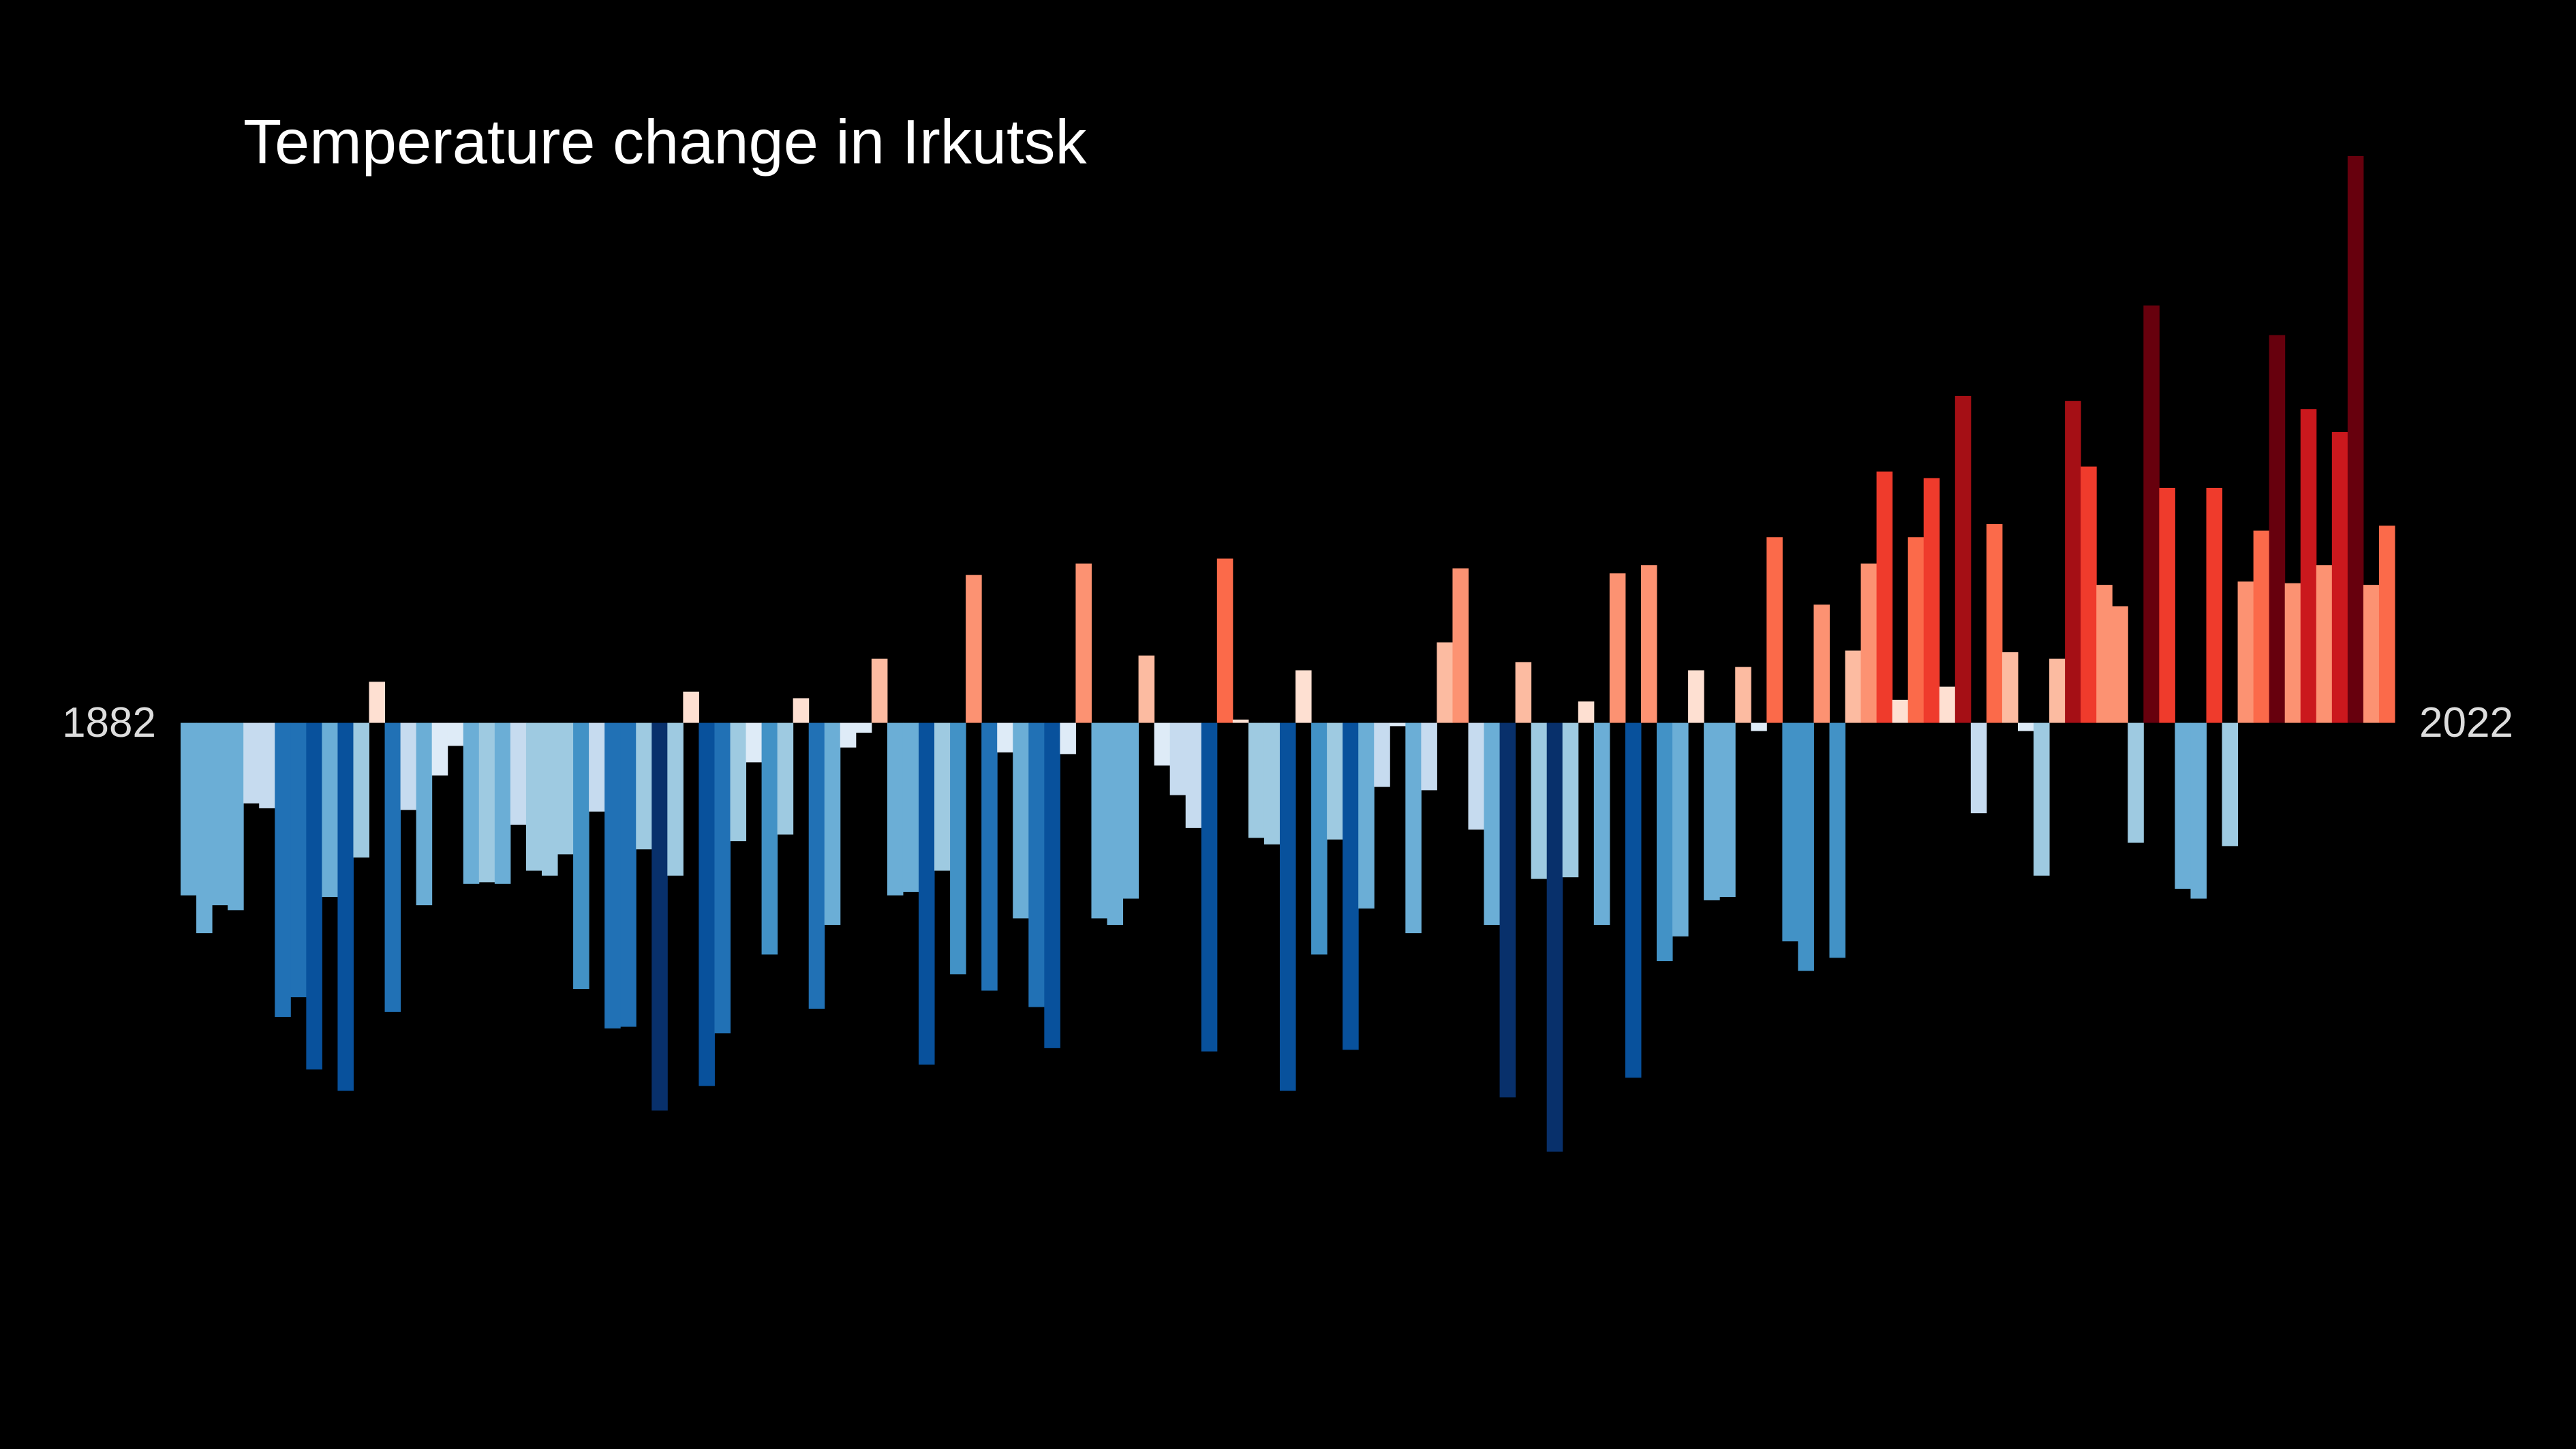  Describe the element at coordinates (2466, 722) in the screenshot. I see `x-tick-label: 2022` at that location.